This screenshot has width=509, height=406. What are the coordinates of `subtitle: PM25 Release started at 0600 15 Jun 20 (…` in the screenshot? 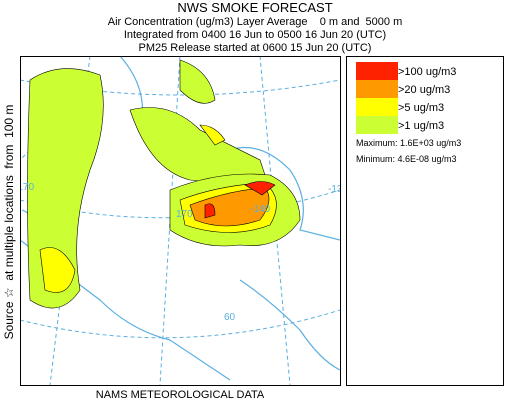 It's located at (255, 48).